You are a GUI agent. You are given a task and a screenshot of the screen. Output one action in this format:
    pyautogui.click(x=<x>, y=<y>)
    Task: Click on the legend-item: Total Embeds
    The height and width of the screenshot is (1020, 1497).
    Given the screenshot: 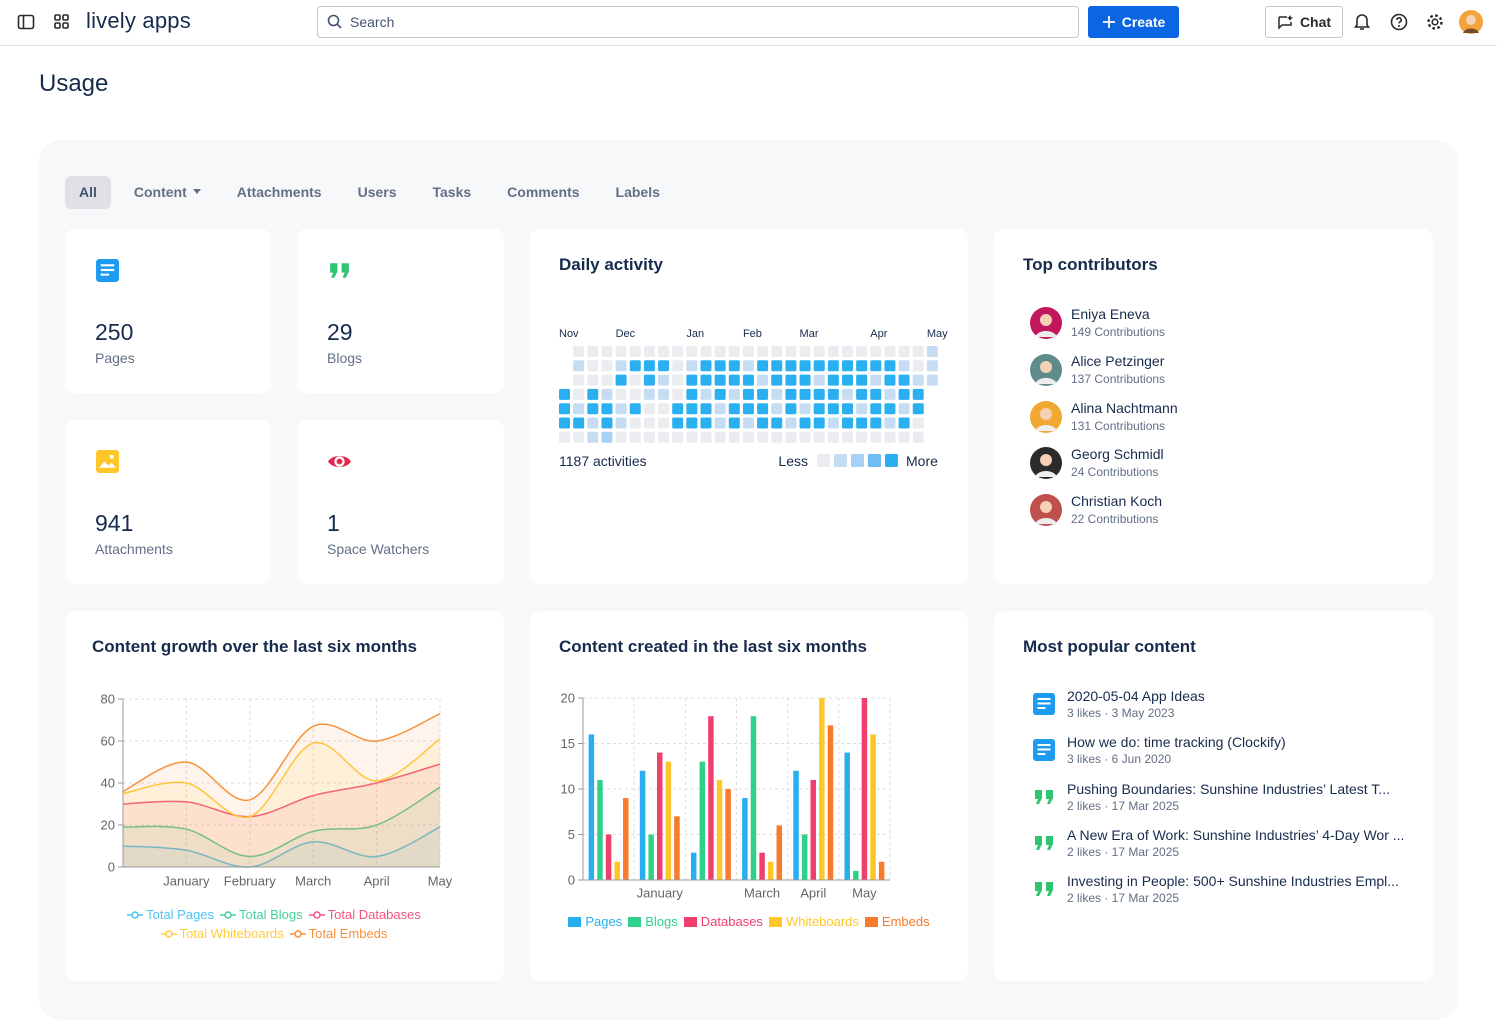 What is the action you would take?
    pyautogui.click(x=338, y=933)
    